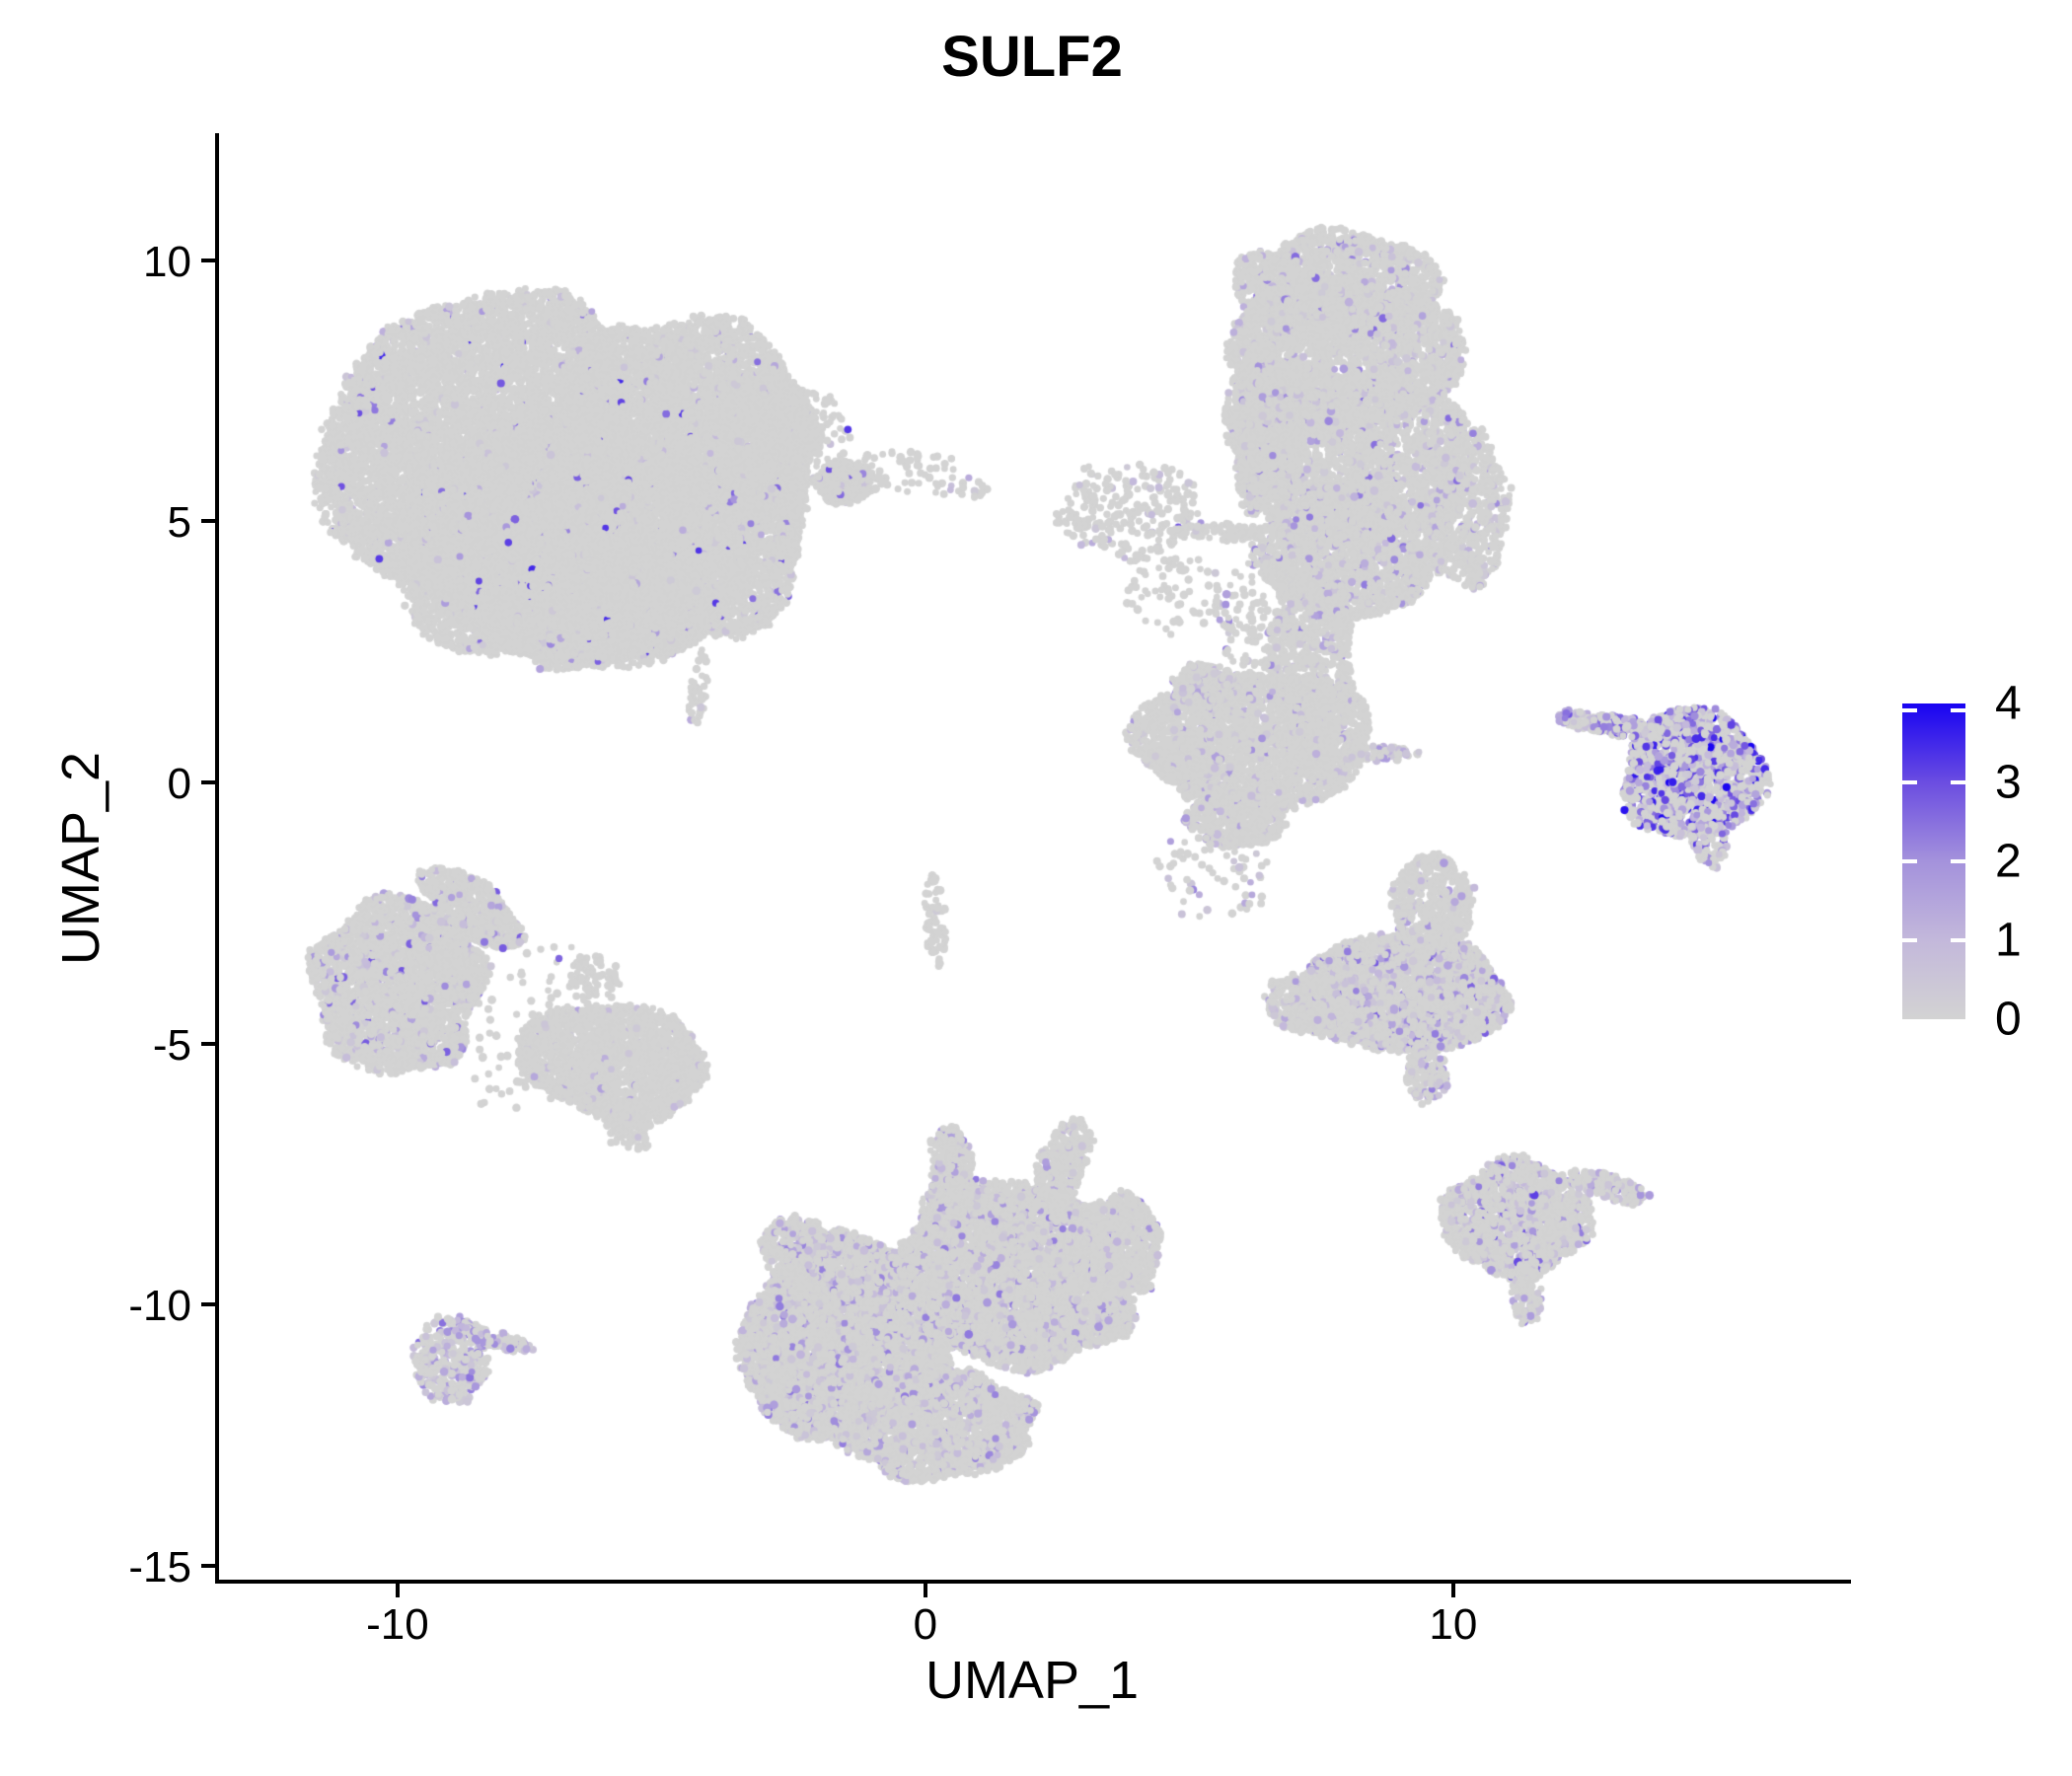 The width and height of the screenshot is (2072, 1776). Describe the element at coordinates (2009, 862) in the screenshot. I see `legend-label: 2` at that location.